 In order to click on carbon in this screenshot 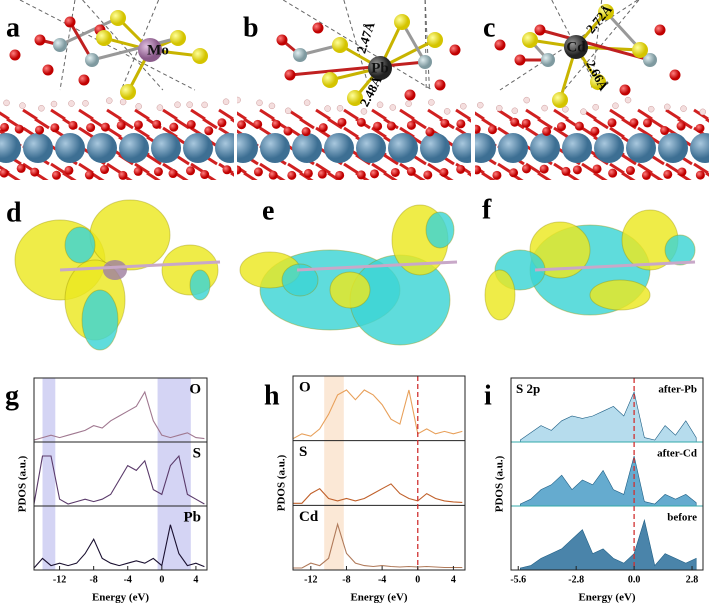, I will do `click(650, 60)`.